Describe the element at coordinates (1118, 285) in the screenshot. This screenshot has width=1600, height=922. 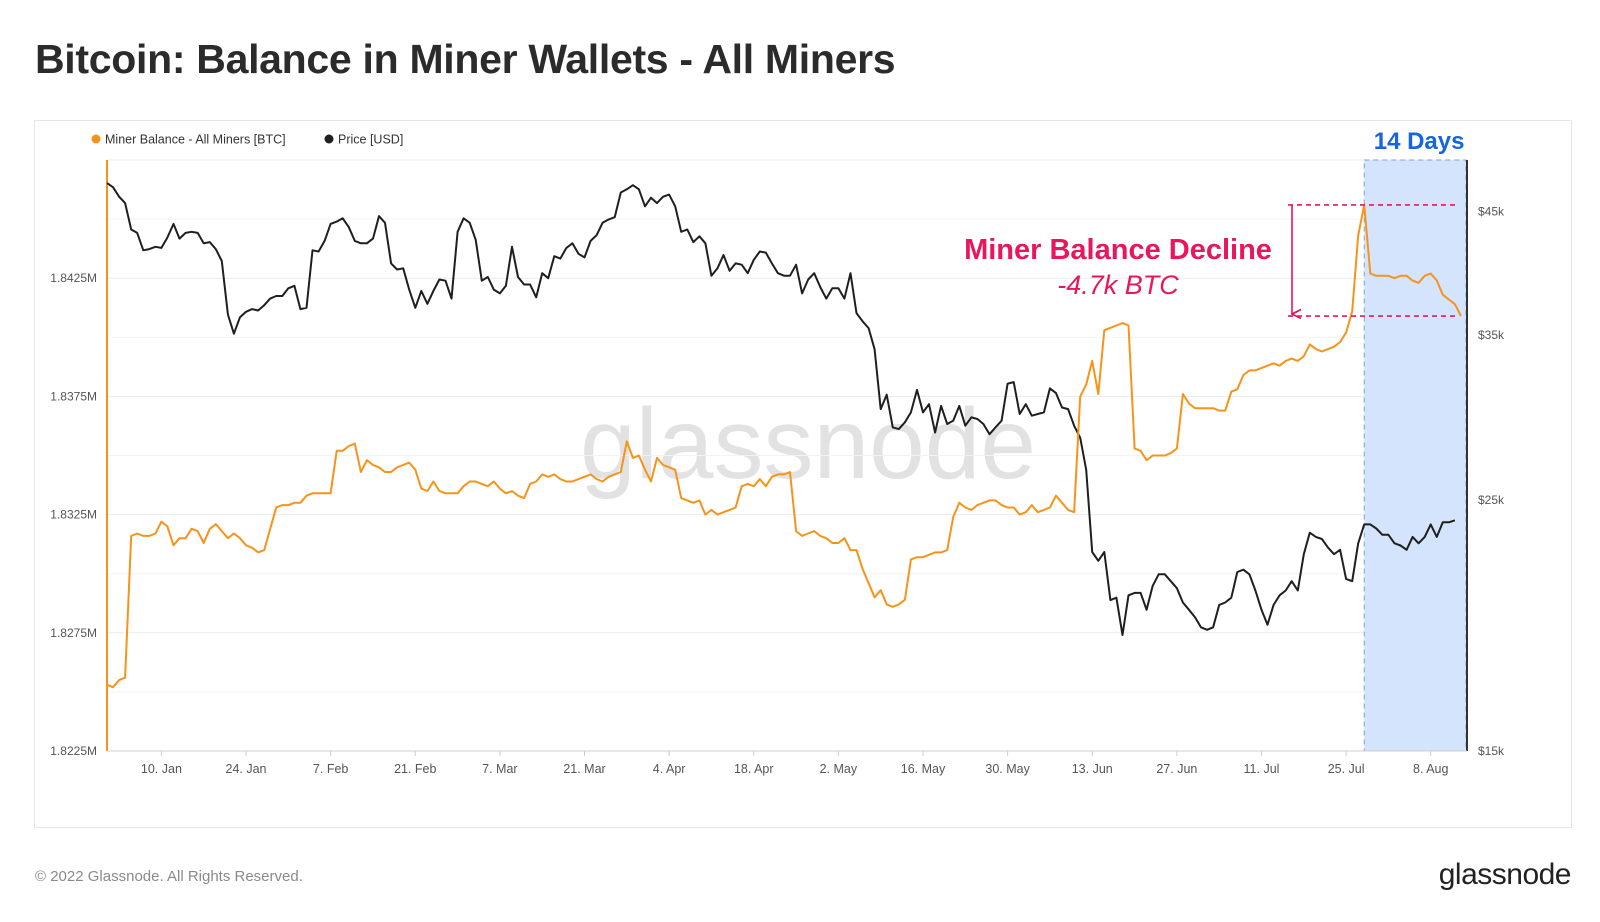
I see `annotation-value: -4.7k BTC` at that location.